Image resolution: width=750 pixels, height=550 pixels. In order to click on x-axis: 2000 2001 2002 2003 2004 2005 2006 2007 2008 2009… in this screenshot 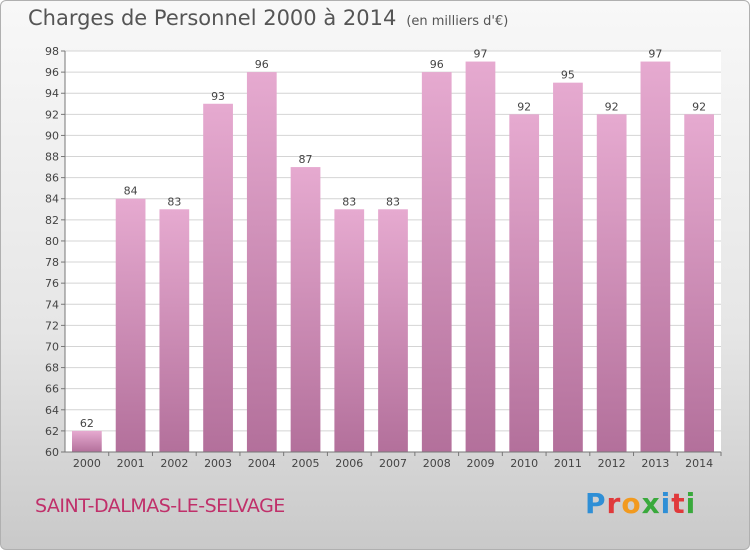, I will do `click(393, 460)`.